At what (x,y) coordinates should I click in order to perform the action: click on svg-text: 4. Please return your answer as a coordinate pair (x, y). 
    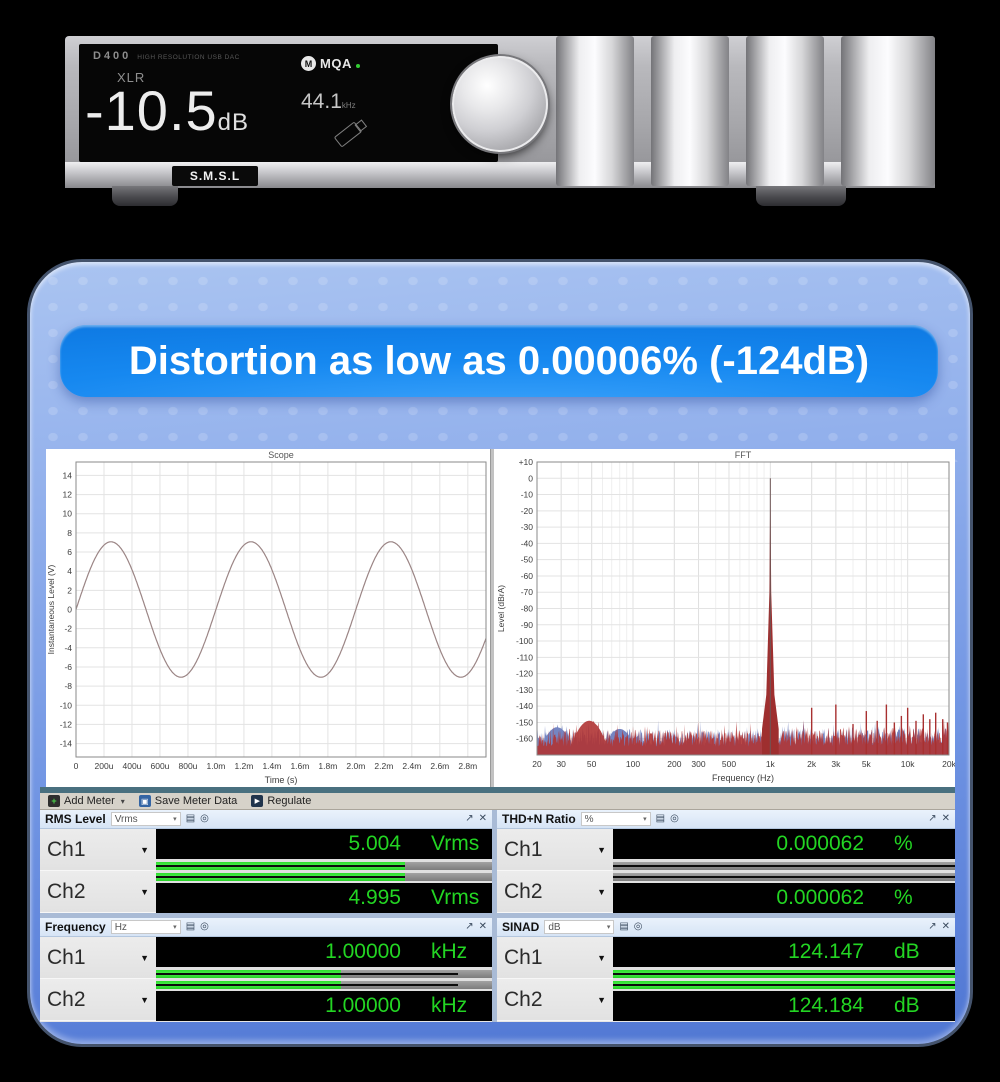
    Looking at the image, I should click on (69, 571).